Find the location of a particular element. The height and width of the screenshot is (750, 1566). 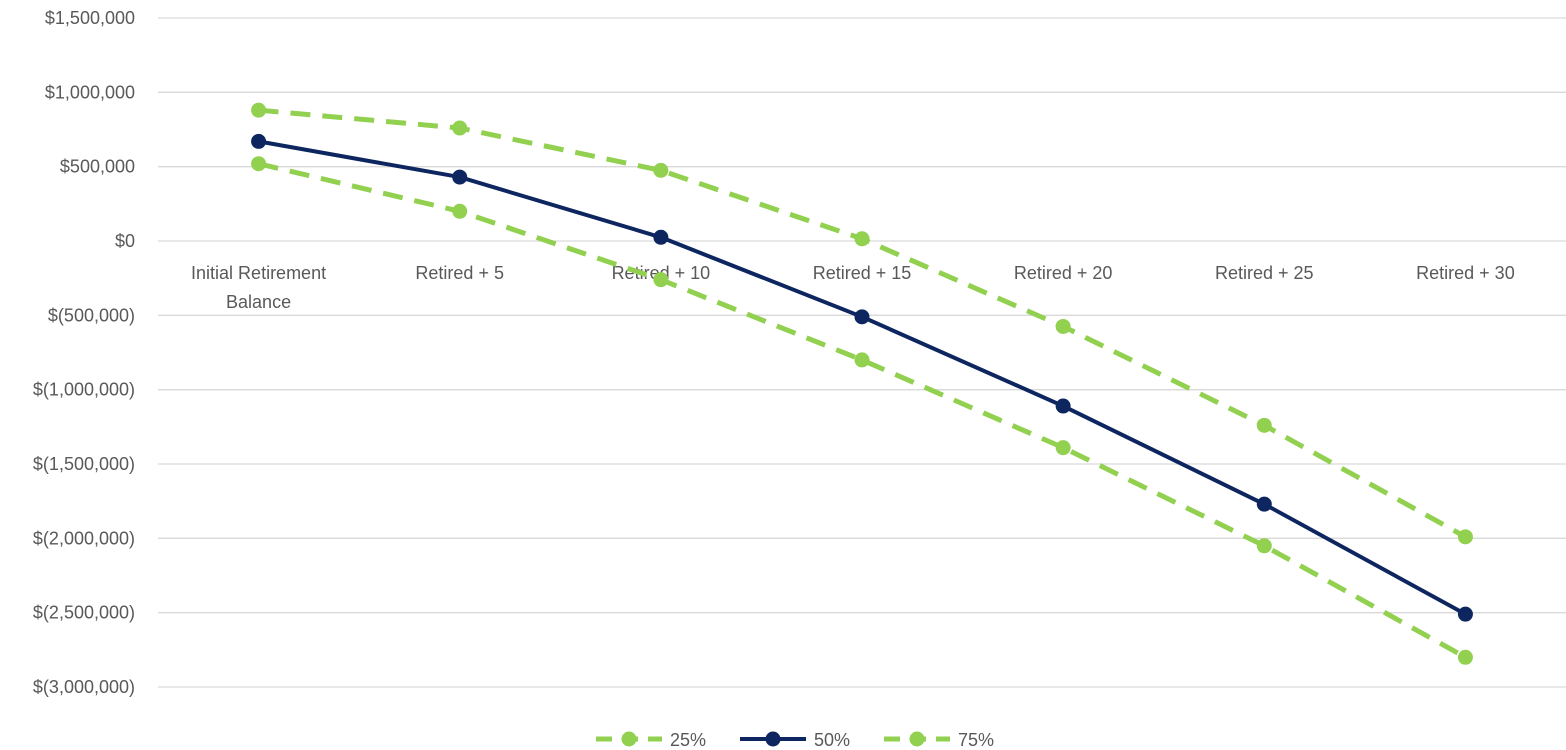

legend: 25% 50% 75% is located at coordinates (795, 740).